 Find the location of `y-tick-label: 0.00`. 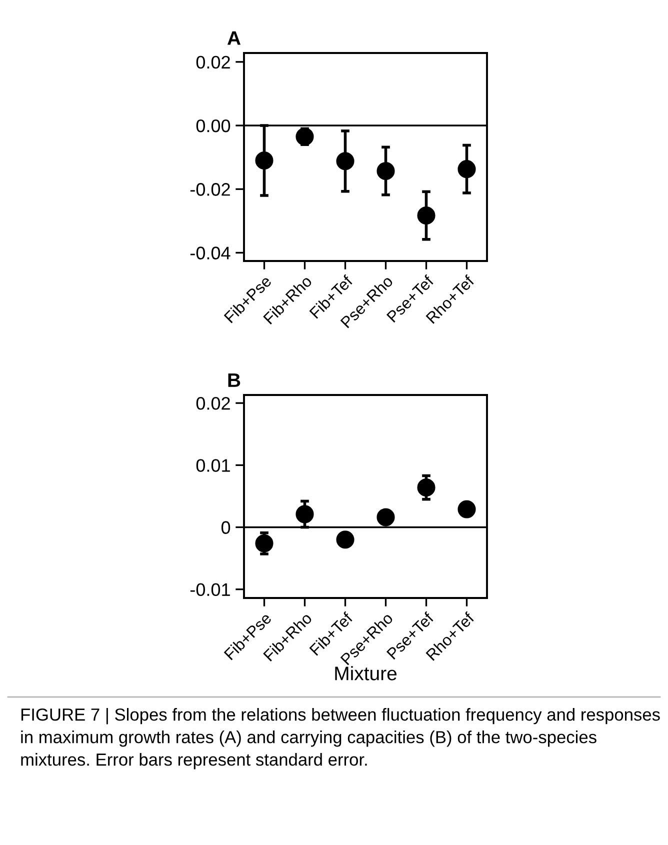

y-tick-label: 0.00 is located at coordinates (213, 125).